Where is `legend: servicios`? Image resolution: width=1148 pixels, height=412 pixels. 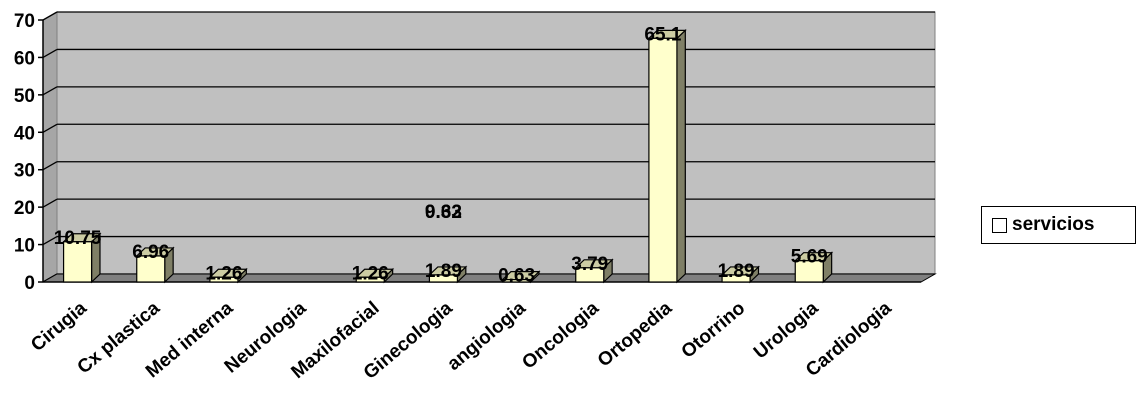 legend: servicios is located at coordinates (1058, 225).